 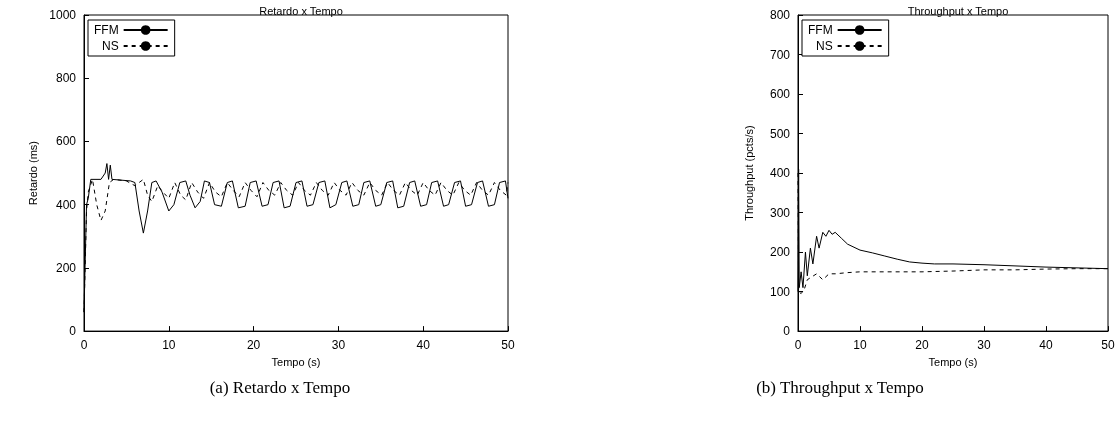 What do you see at coordinates (301, 10) in the screenshot?
I see `chart-title: Retardo x Tempo` at bounding box center [301, 10].